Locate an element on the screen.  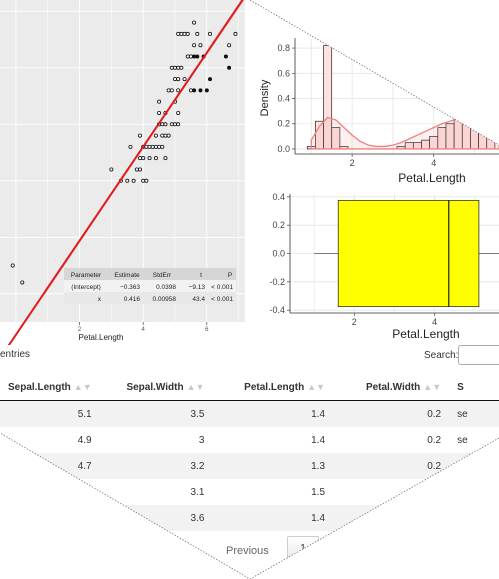
reg-row-intercept-param: (Intercept) is located at coordinates (86, 287).